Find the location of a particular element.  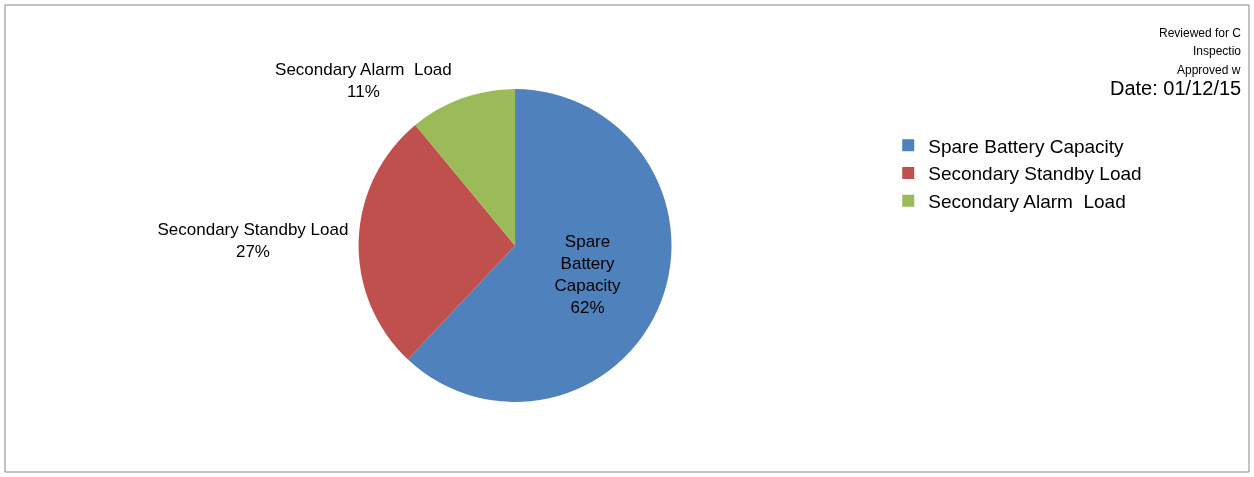

legend-label: Spare Battery Capacity is located at coordinates (1026, 146).